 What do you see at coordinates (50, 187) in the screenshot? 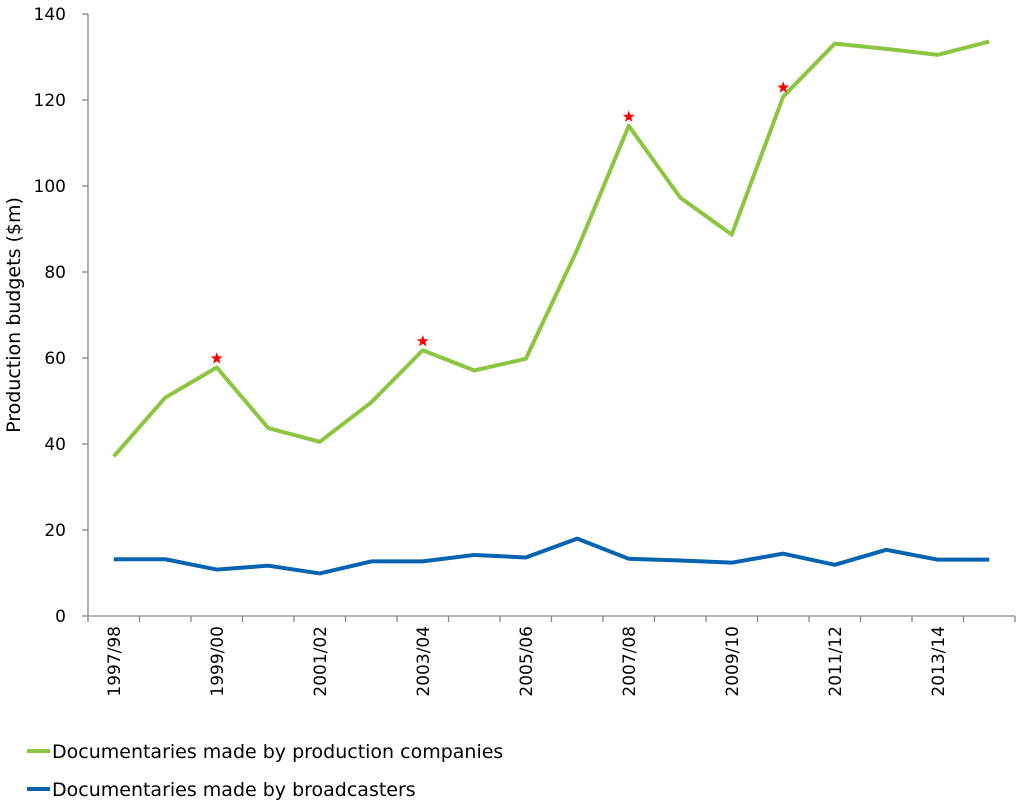
I see `y-tick-label: 100` at bounding box center [50, 187].